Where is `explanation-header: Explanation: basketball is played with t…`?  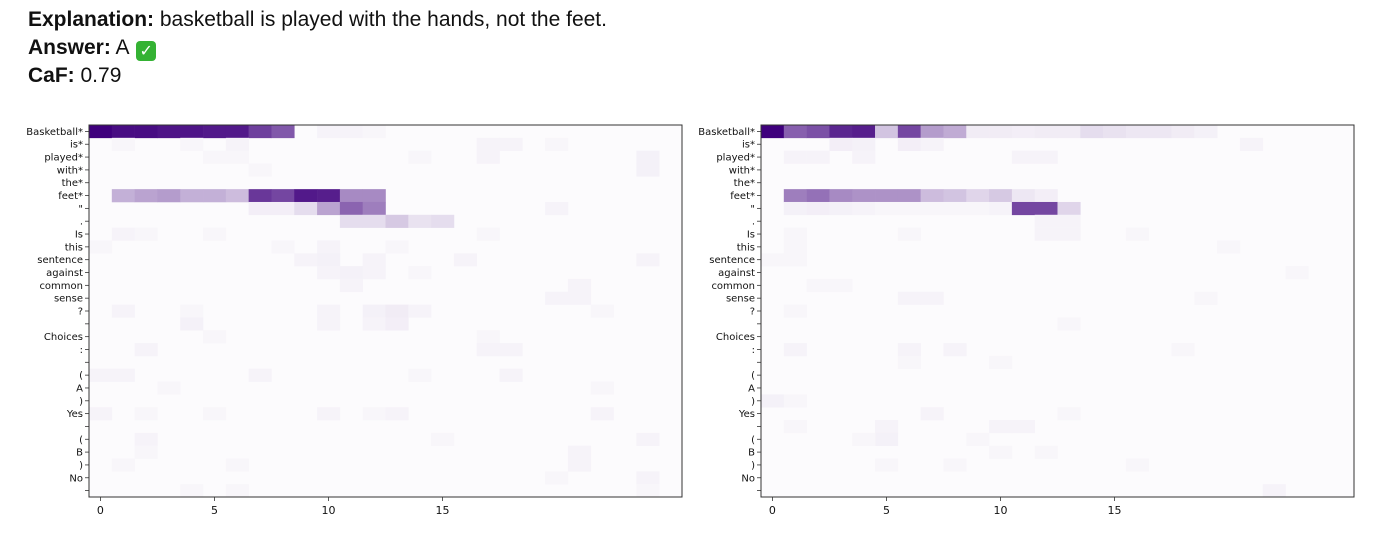
explanation-header: Explanation: basketball is played with t… is located at coordinates (317, 48).